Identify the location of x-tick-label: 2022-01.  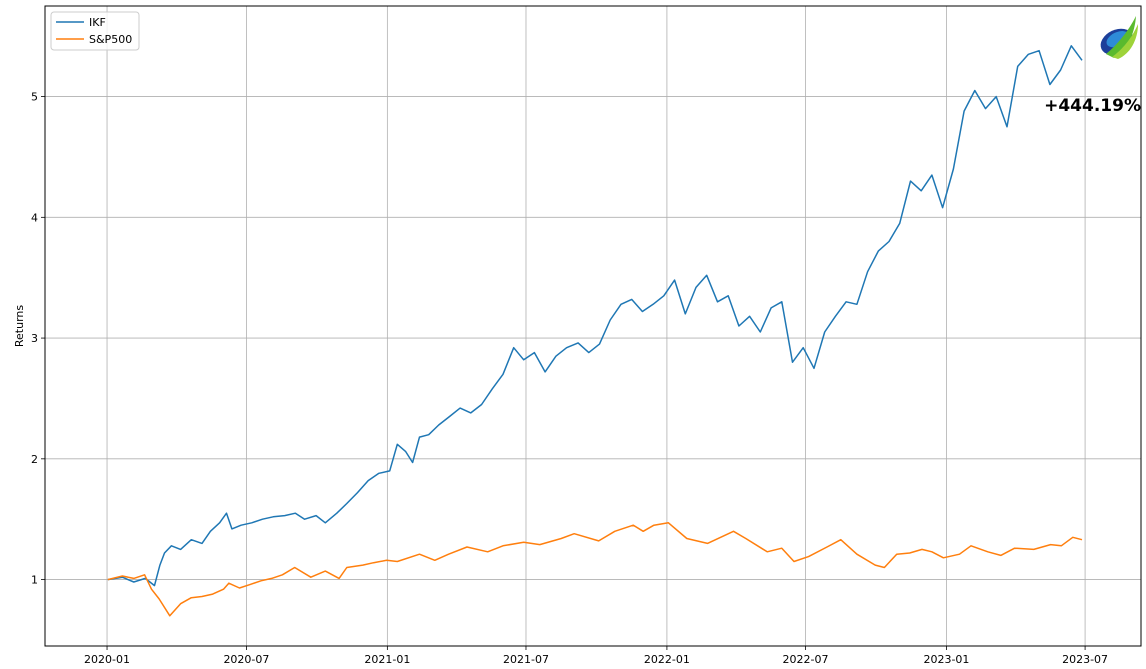
(667, 659).